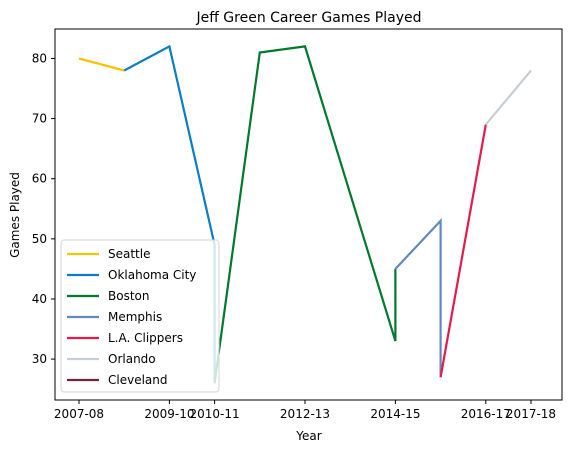 Image resolution: width=569 pixels, height=453 pixels. What do you see at coordinates (39, 239) in the screenshot?
I see `y-tick-label-2: 50` at bounding box center [39, 239].